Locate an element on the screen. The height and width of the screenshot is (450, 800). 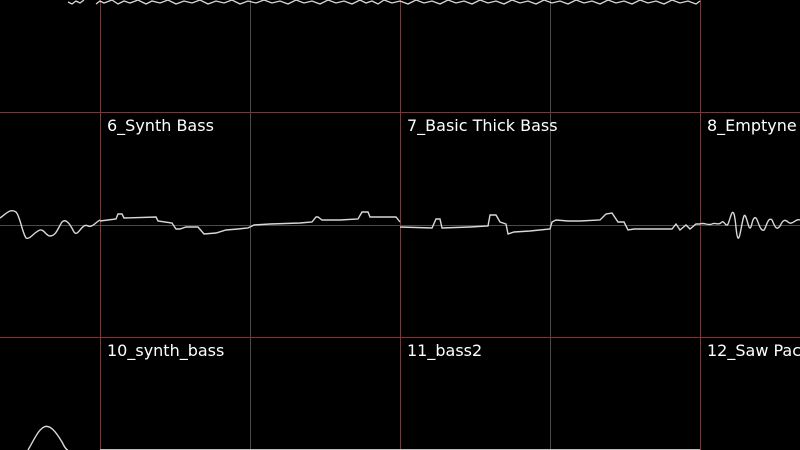
cell-10-label: 10_synth_bass is located at coordinates (166, 350).